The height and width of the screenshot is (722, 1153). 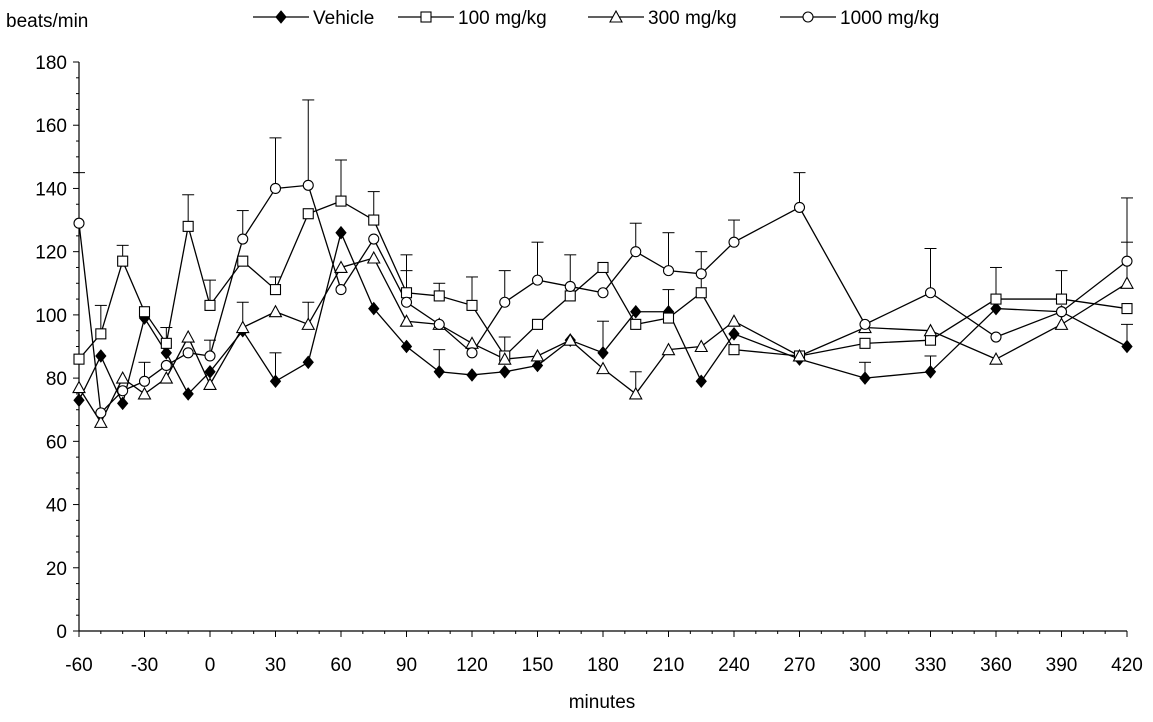 I want to click on x-tick-label: 390, so click(x=1062, y=665).